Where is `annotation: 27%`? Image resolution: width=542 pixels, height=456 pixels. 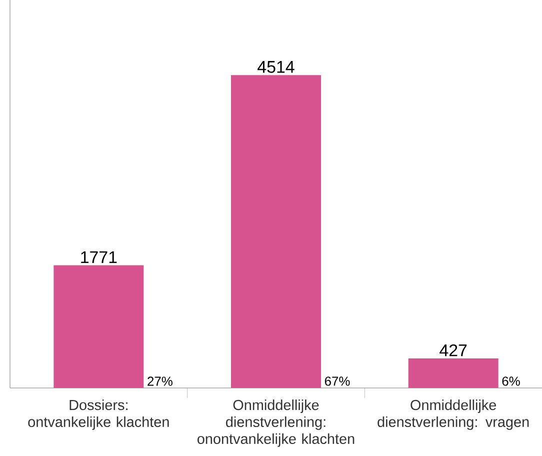
annotation: 27% is located at coordinates (160, 381).